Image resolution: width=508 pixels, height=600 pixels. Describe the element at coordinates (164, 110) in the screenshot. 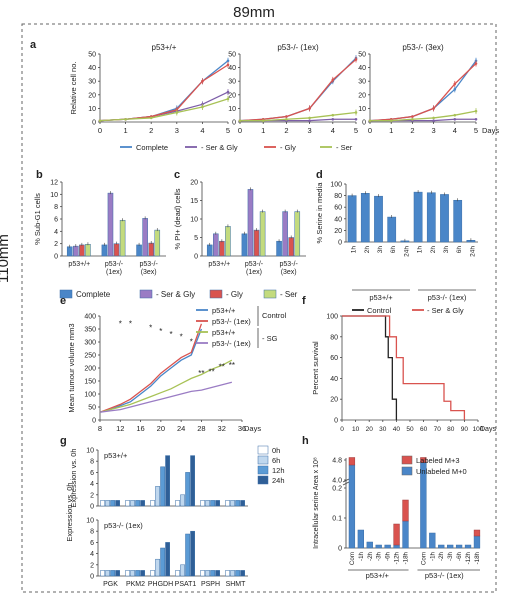

I see `series-line` at that location.